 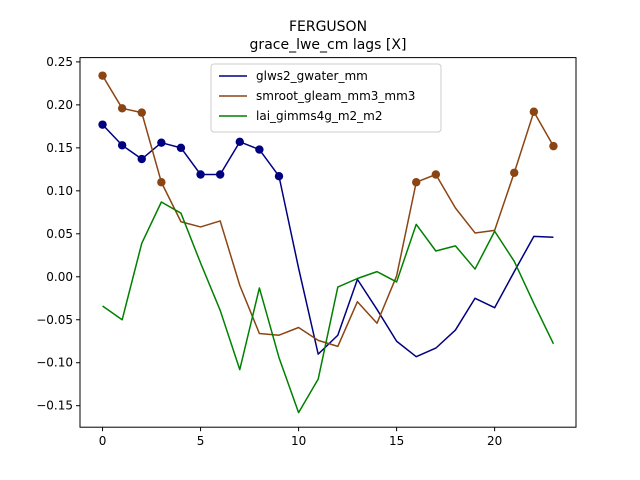 I want to click on x-tick-label: 20, so click(x=494, y=441).